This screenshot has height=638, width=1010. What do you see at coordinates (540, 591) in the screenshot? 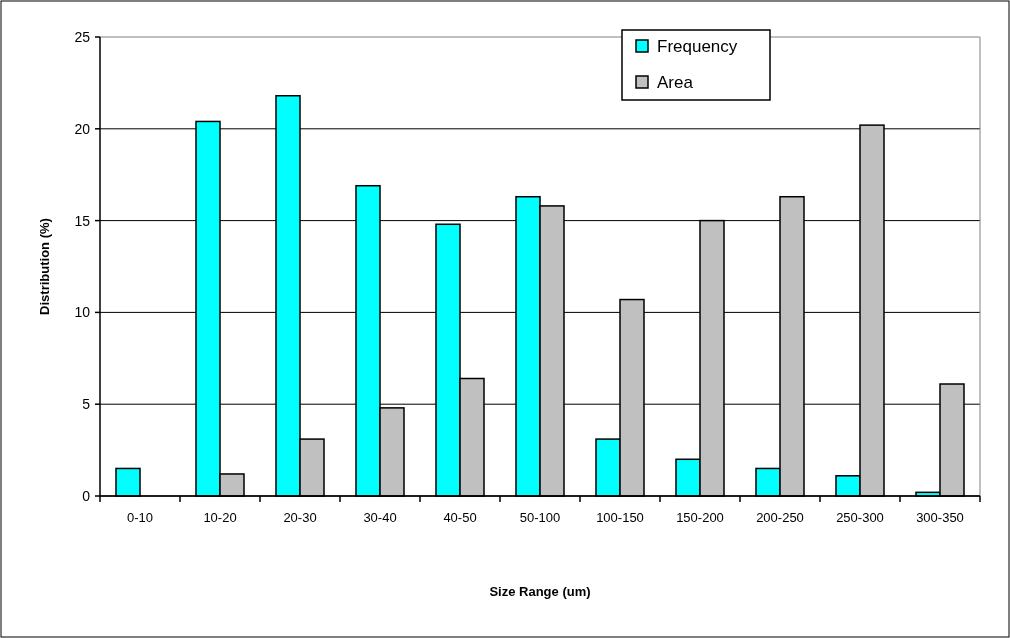
I see `x-axis-title: Size Range (um)` at bounding box center [540, 591].